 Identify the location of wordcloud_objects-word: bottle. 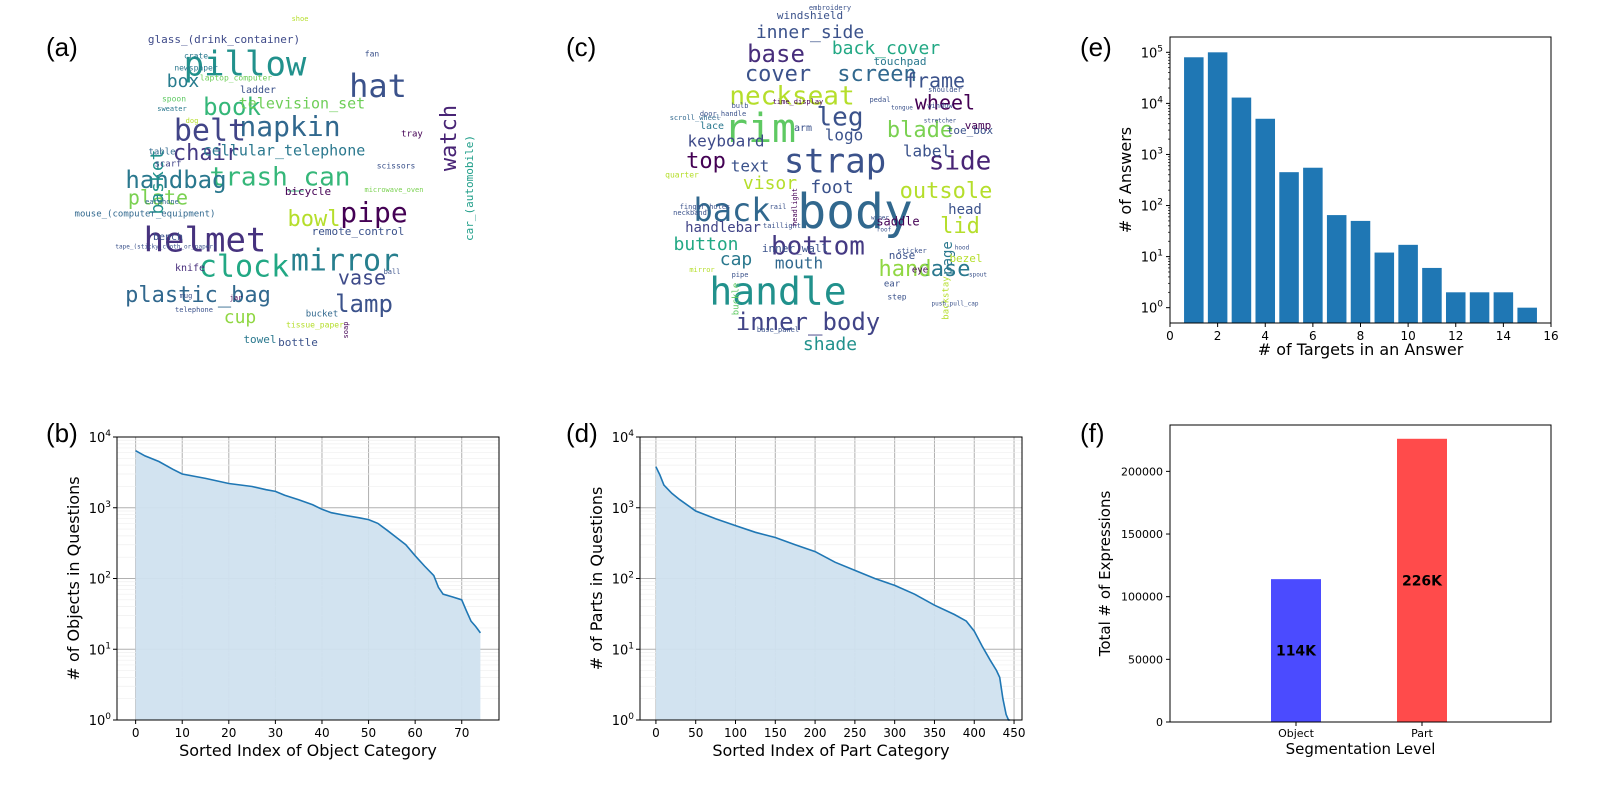
(298, 342).